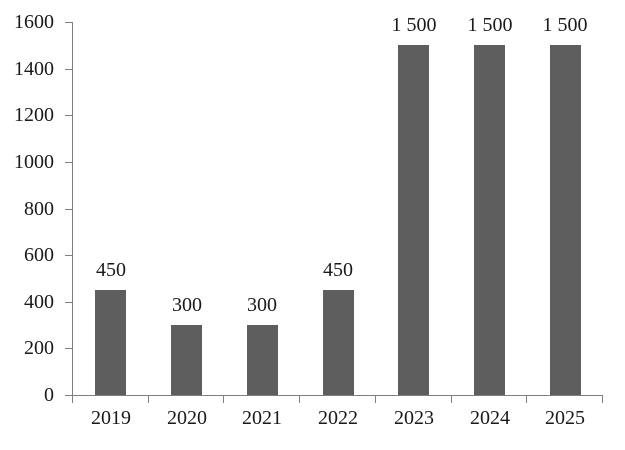 This screenshot has width=625, height=450. Describe the element at coordinates (337, 395) in the screenshot. I see `x-axis-line` at that location.